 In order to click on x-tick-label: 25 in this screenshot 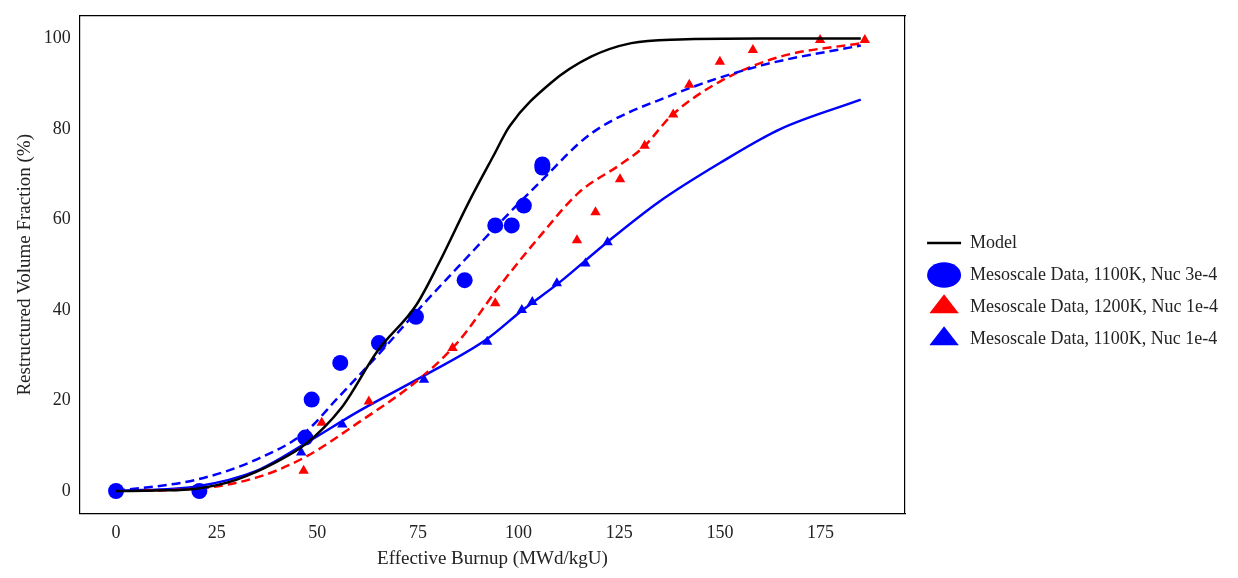, I will do `click(216, 532)`.